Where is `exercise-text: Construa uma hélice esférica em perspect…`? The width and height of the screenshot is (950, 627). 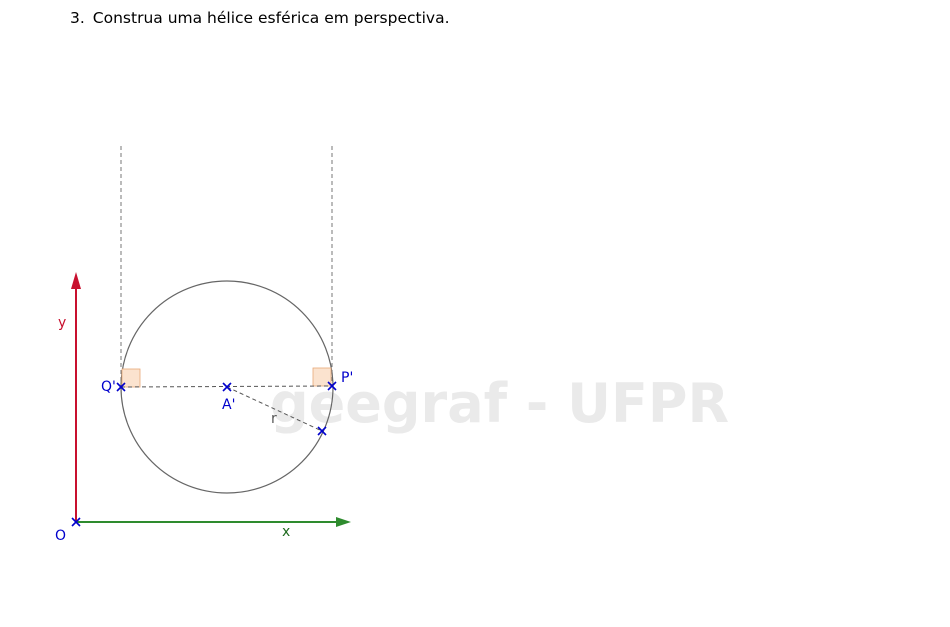
exercise-text: Construa uma hélice esférica em perspect… is located at coordinates (271, 18).